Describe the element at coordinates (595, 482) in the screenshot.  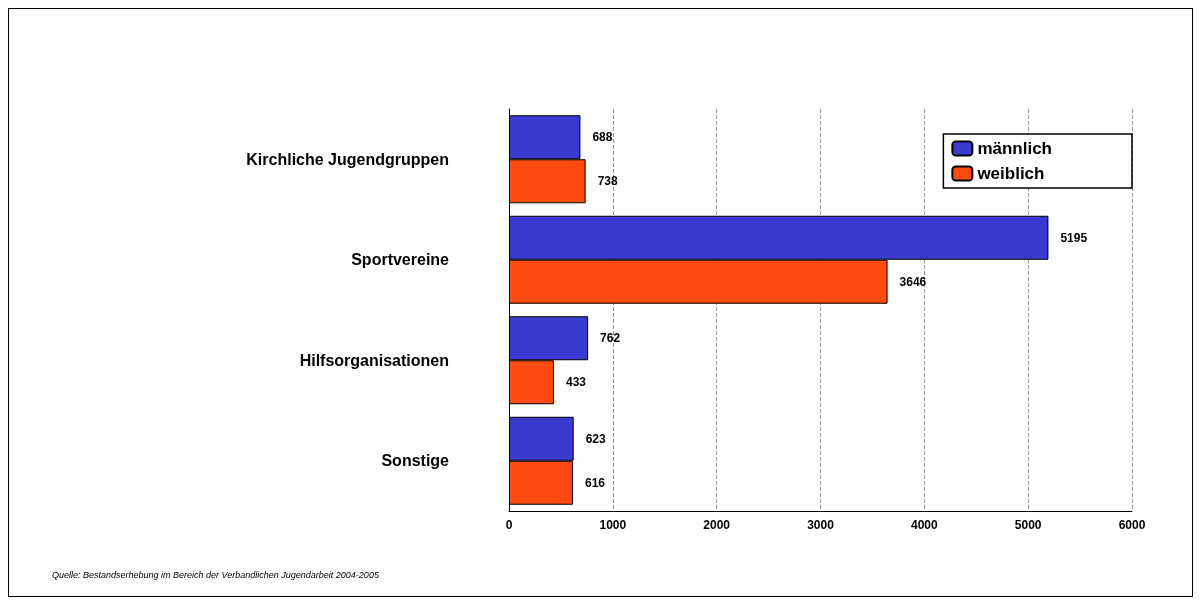
I see `data-label: 616` at that location.